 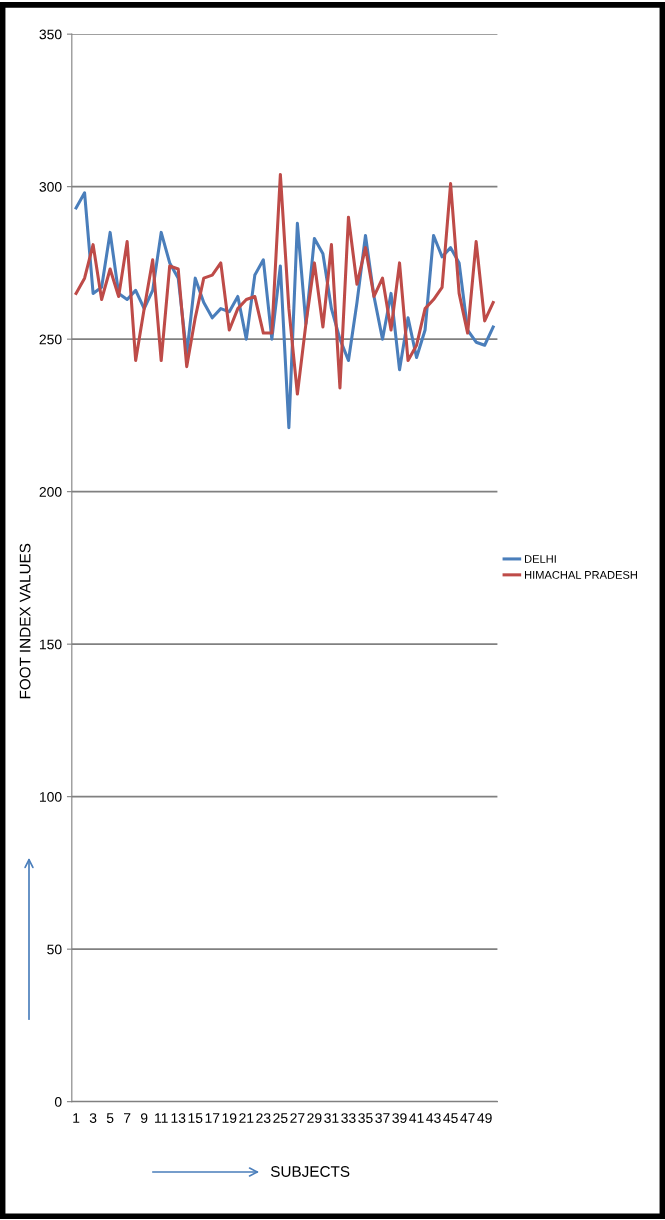 I want to click on legend-label: HIMACHAL PRADESH, so click(x=581, y=574).